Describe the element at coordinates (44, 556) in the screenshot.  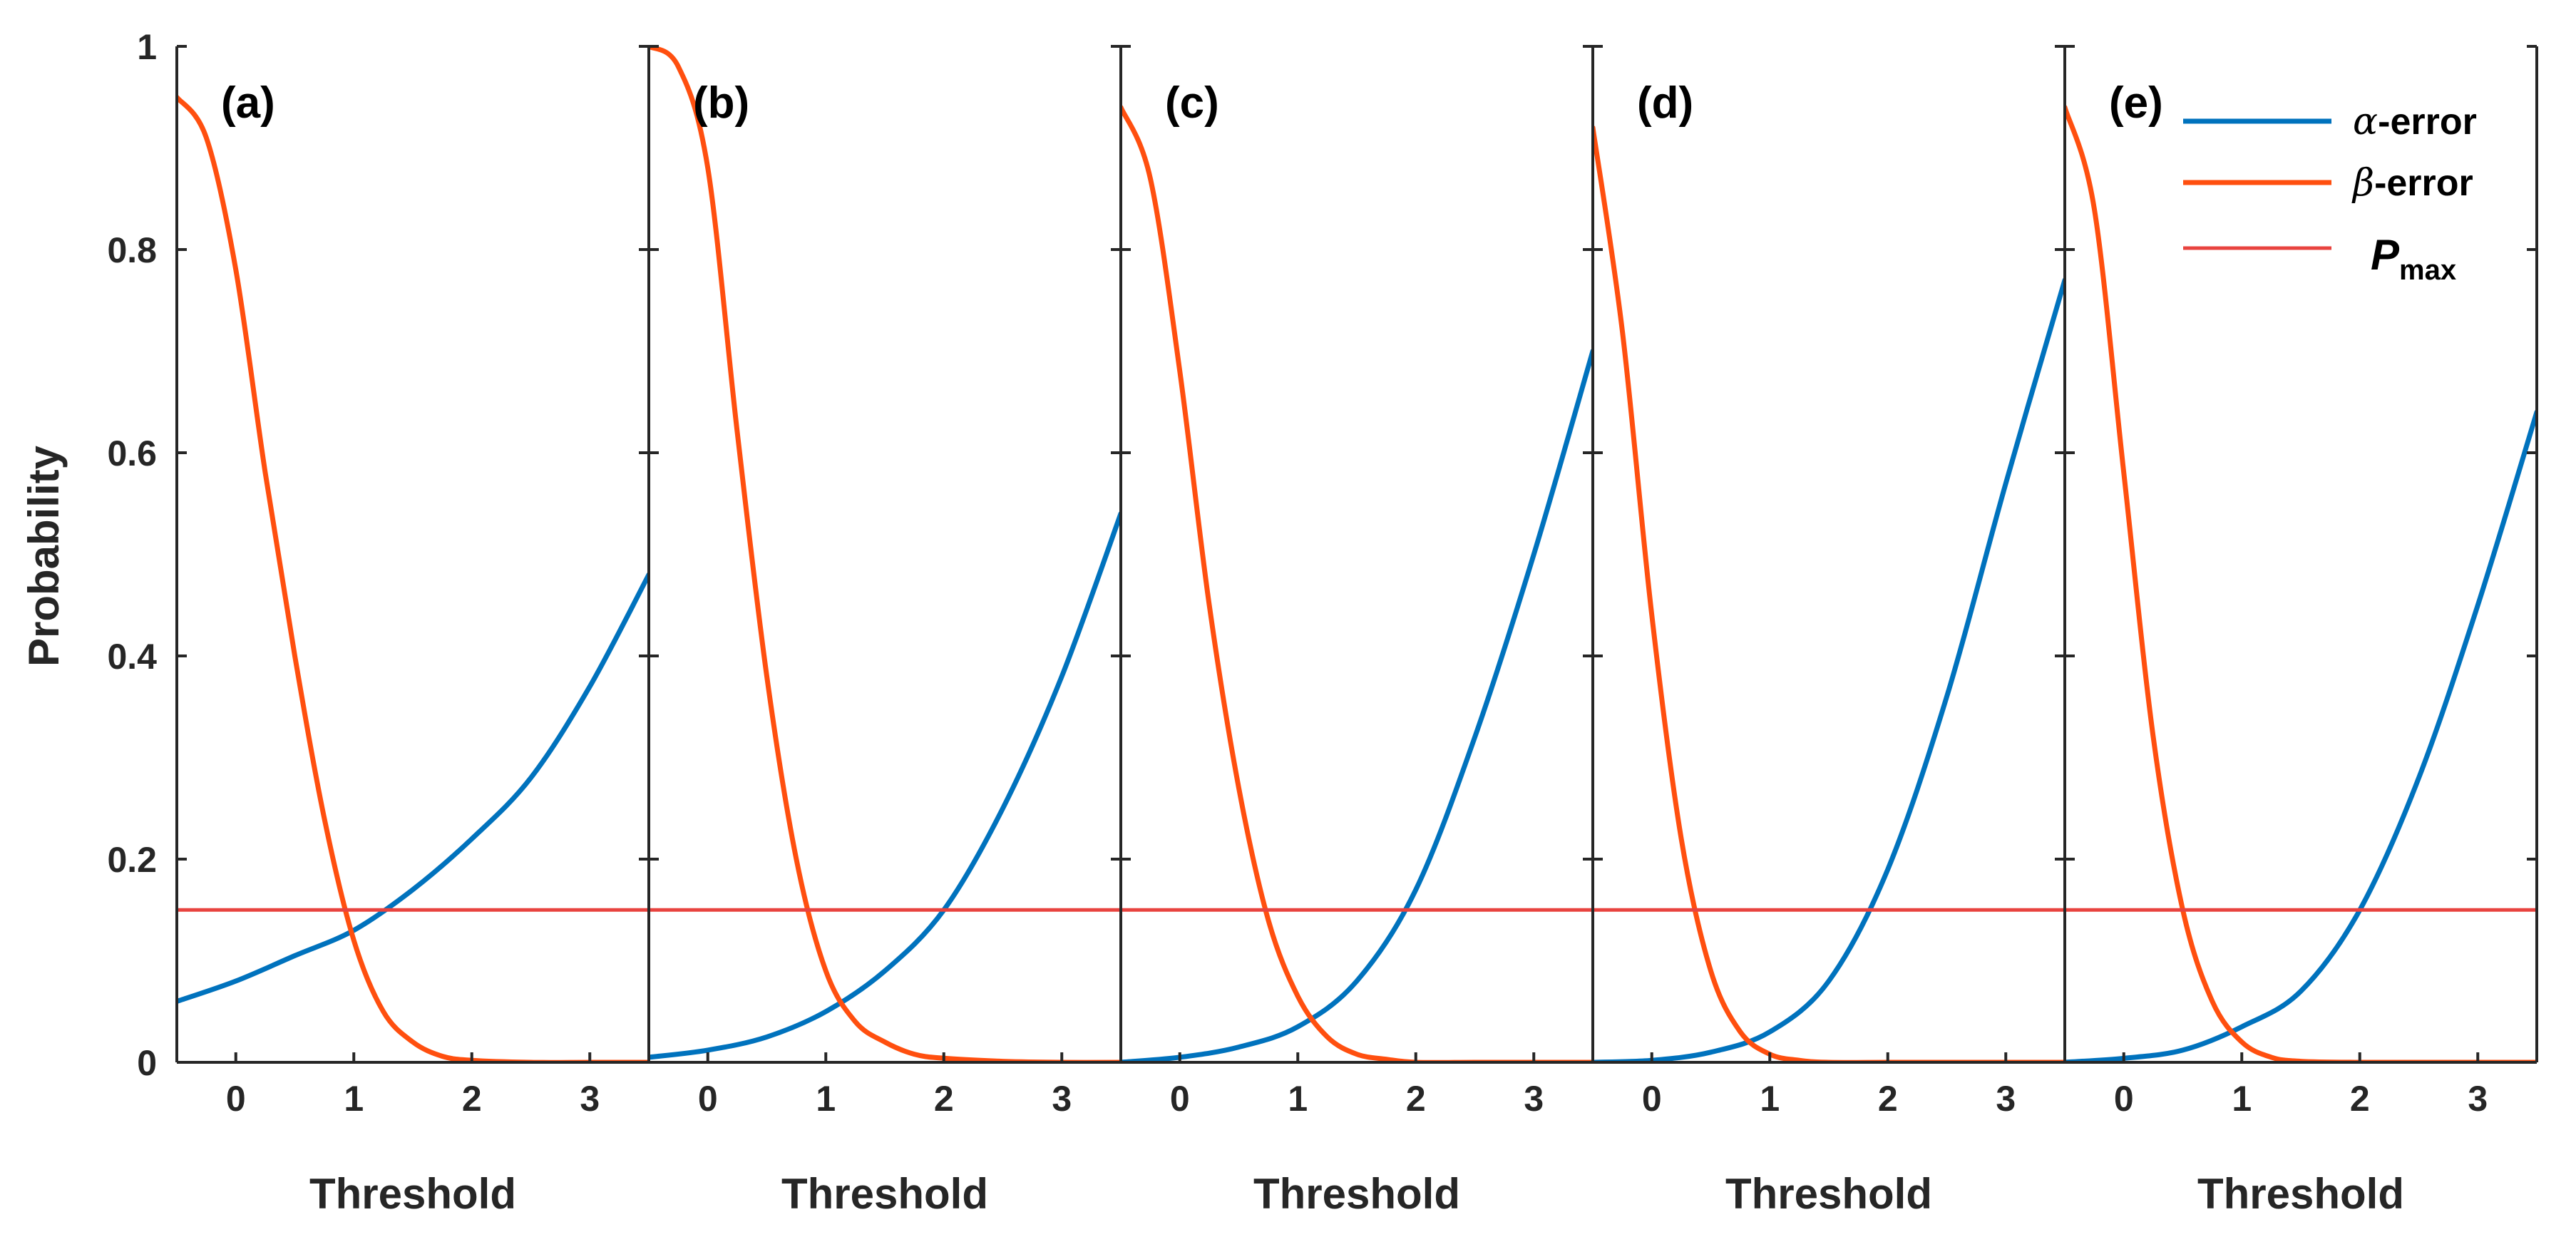
I see `y-axis-title: Probability` at that location.